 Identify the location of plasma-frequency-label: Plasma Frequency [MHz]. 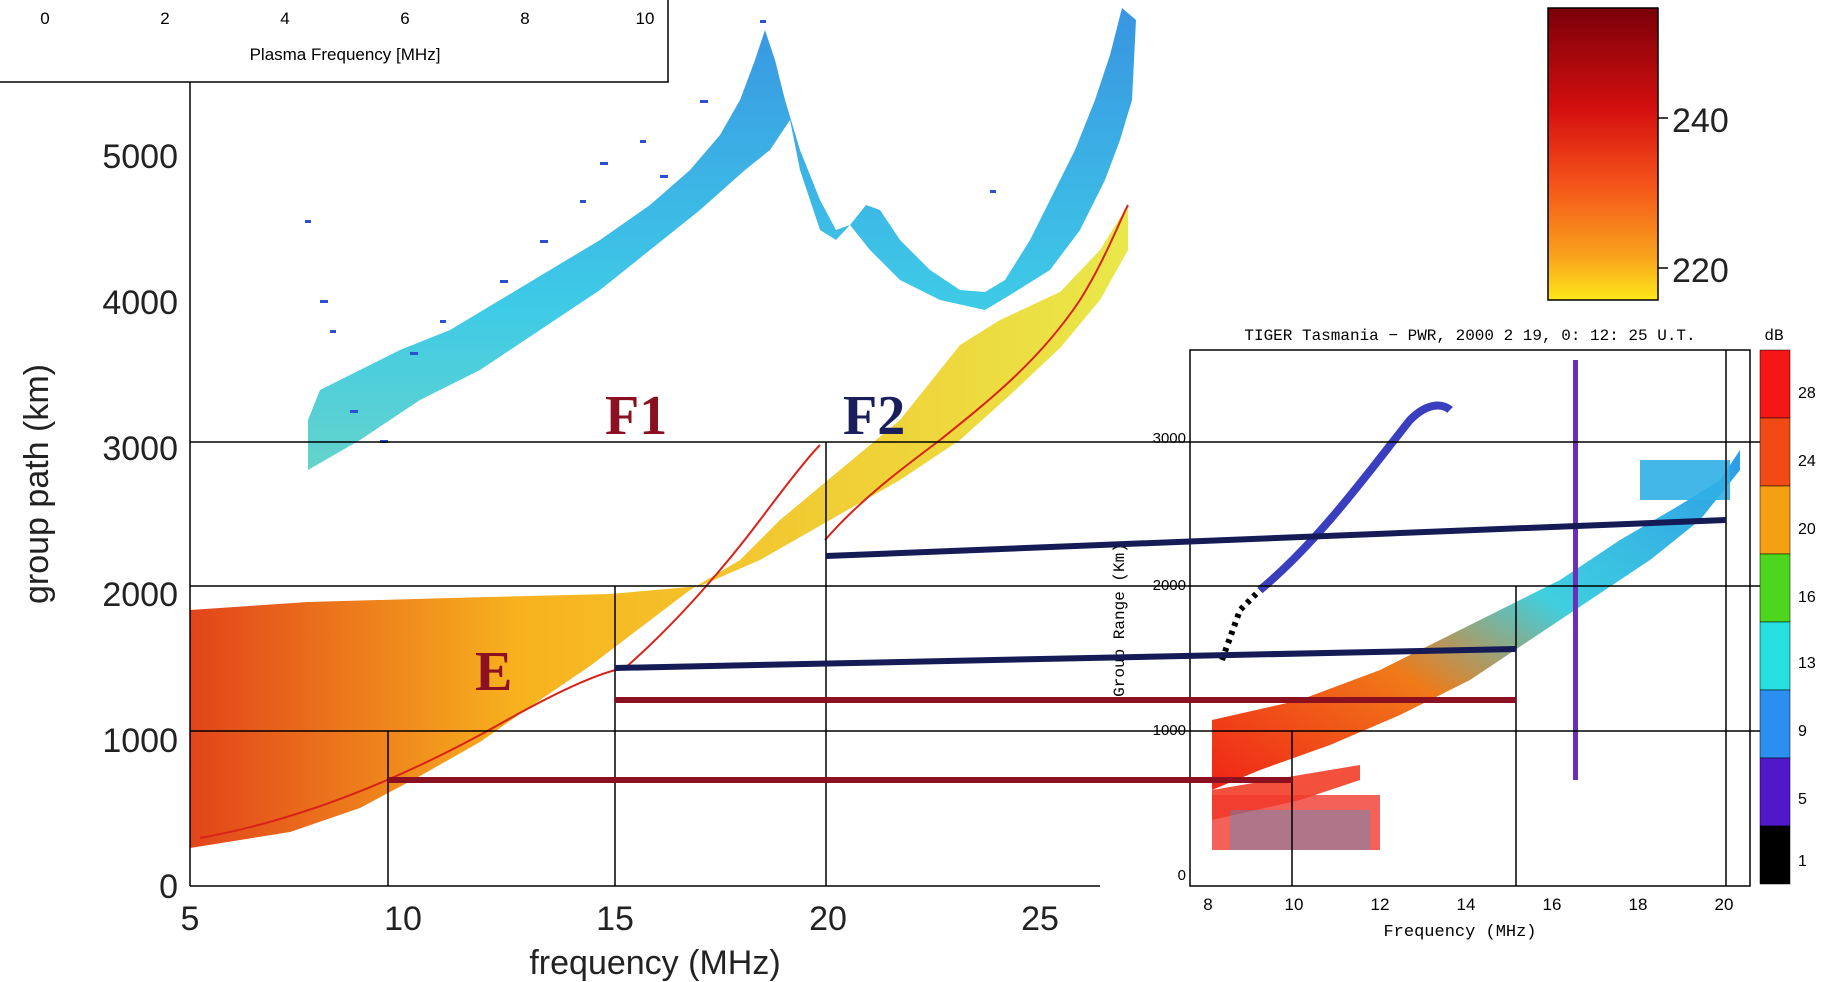
(345, 54).